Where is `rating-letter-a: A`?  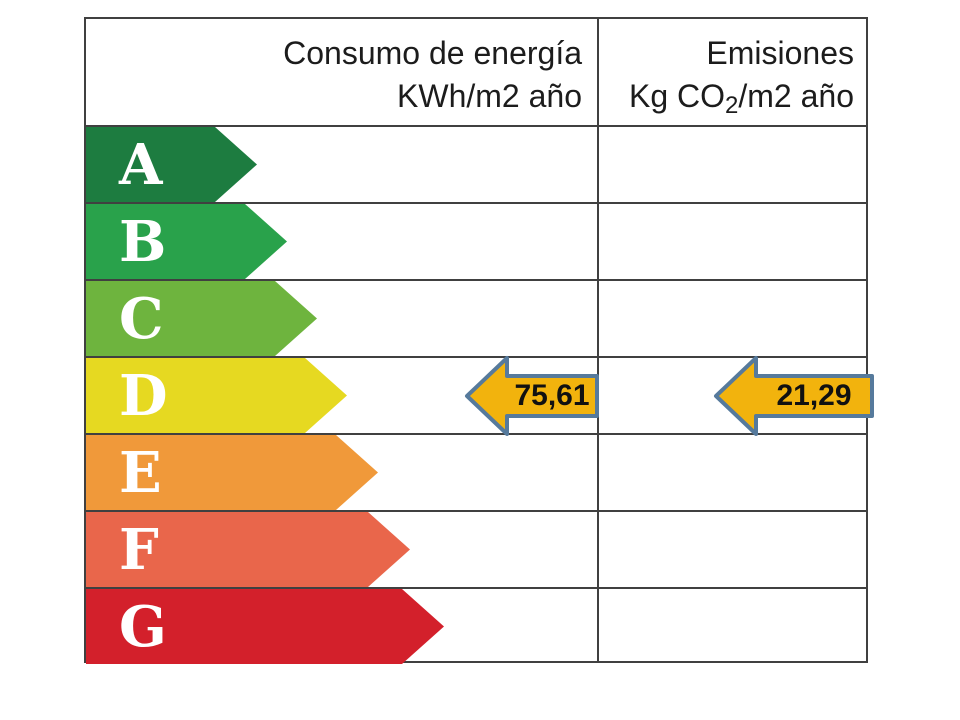
rating-letter-a: A is located at coordinates (141, 164).